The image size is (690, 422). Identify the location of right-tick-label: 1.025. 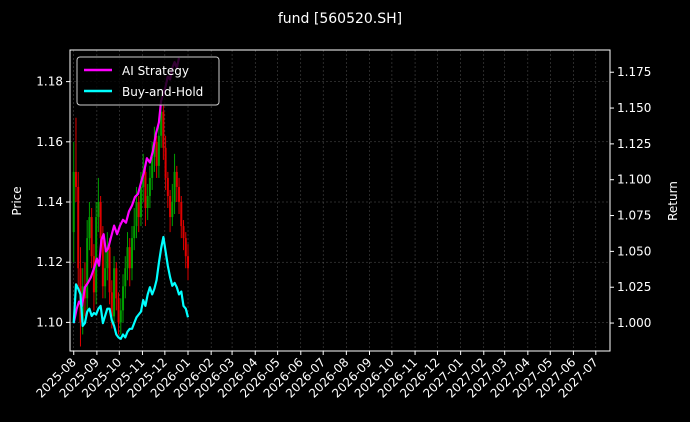
(634, 287).